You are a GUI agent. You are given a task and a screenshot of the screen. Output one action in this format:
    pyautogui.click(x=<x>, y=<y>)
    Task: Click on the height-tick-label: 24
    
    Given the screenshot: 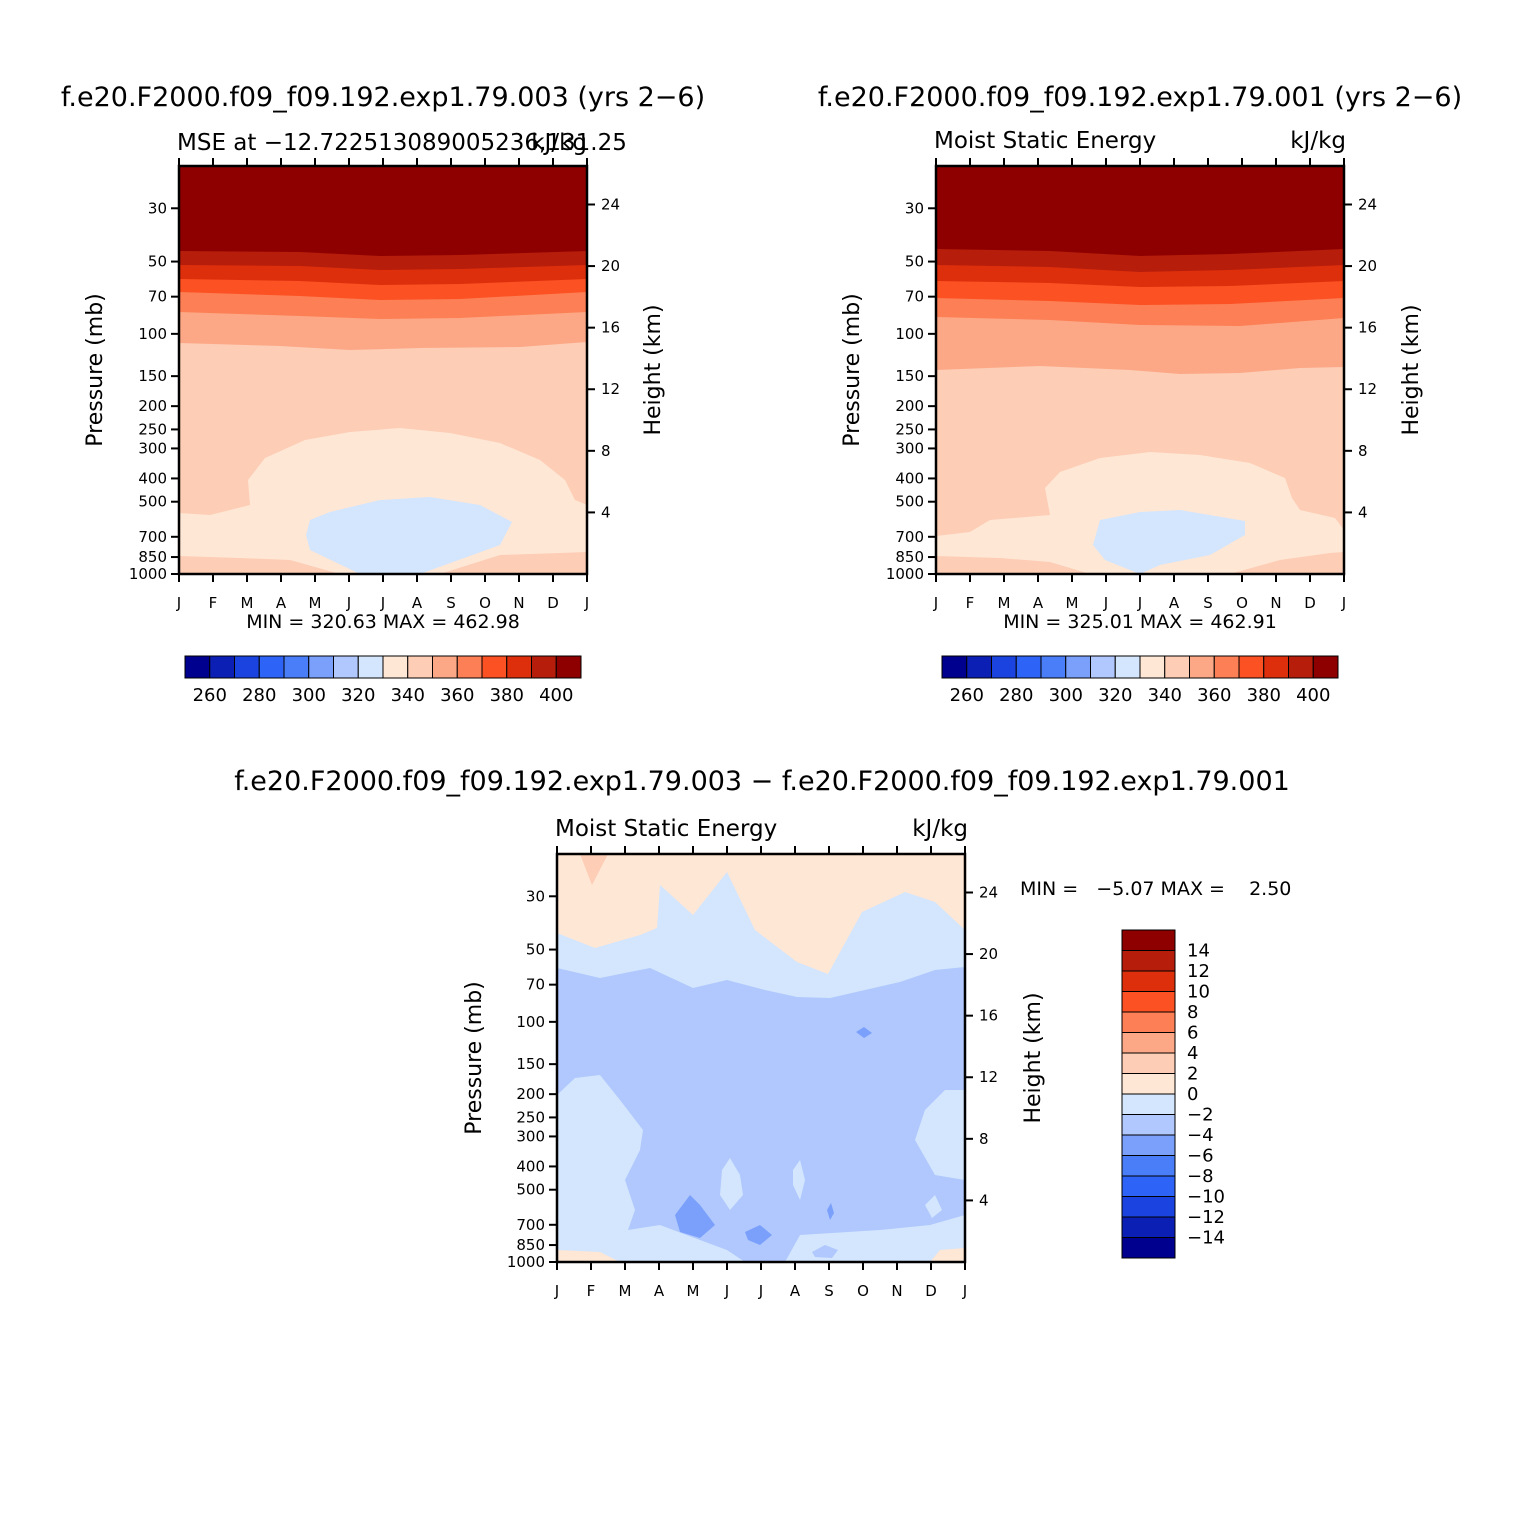 What is the action you would take?
    pyautogui.click(x=610, y=204)
    